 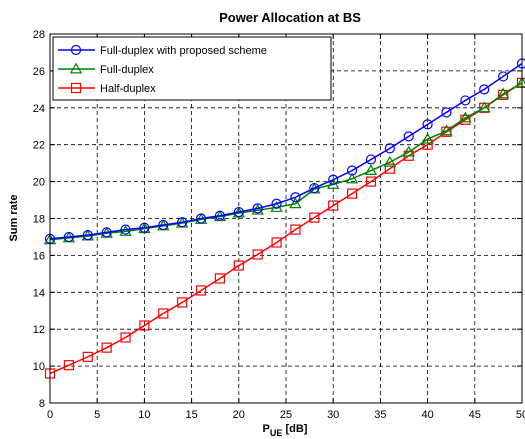 I want to click on x-tick-label: 25, so click(x=286, y=415).